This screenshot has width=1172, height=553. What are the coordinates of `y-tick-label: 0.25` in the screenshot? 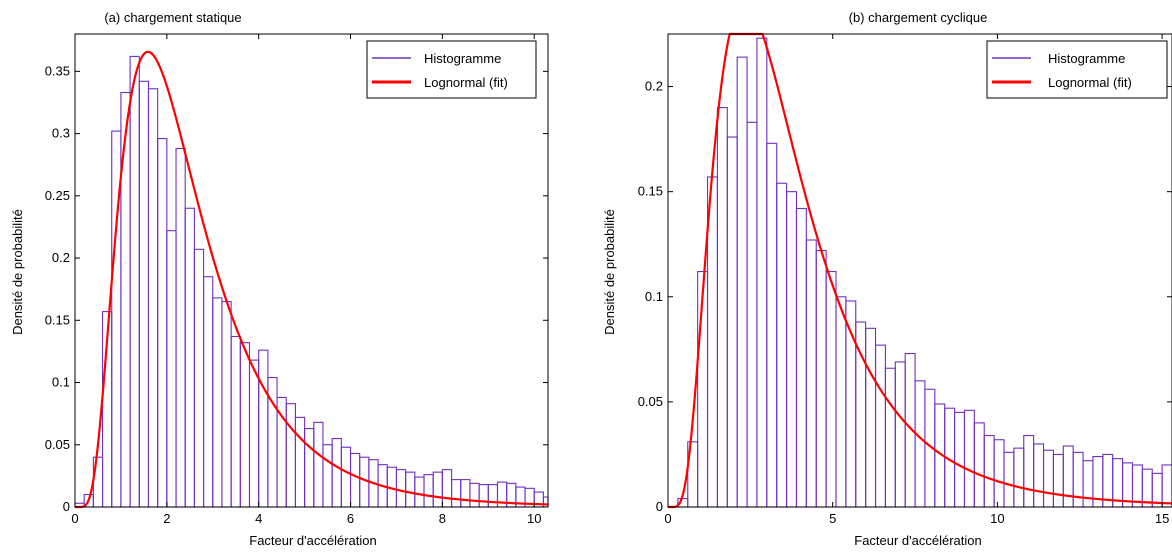 It's located at (57, 195).